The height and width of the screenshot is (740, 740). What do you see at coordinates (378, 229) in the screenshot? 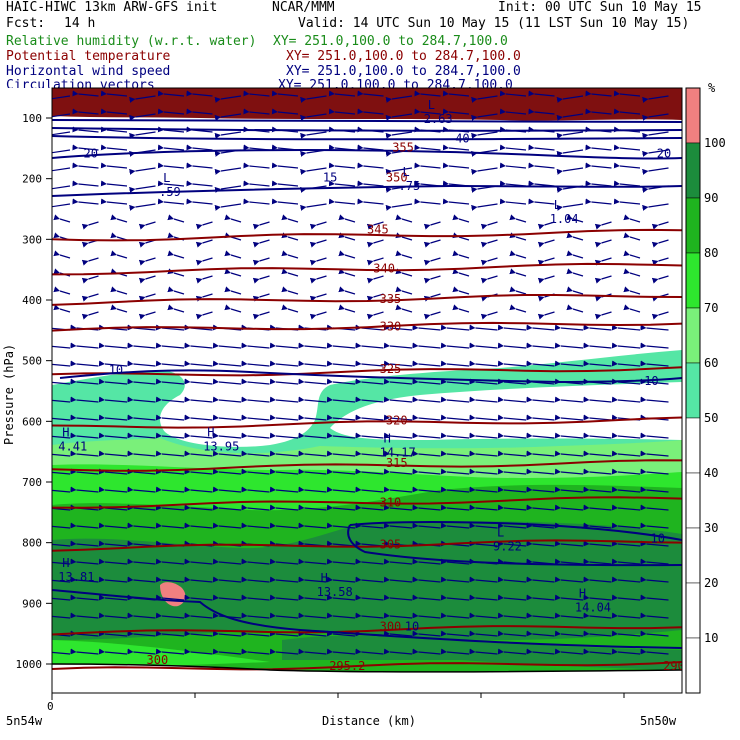
I see `theta-contour-label: 345` at bounding box center [378, 229].